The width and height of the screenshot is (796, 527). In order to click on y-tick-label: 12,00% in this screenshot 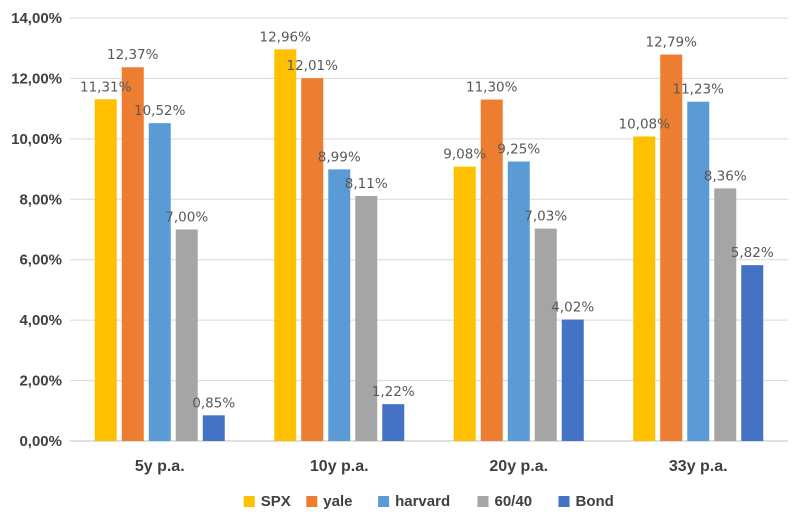, I will do `click(36, 78)`.